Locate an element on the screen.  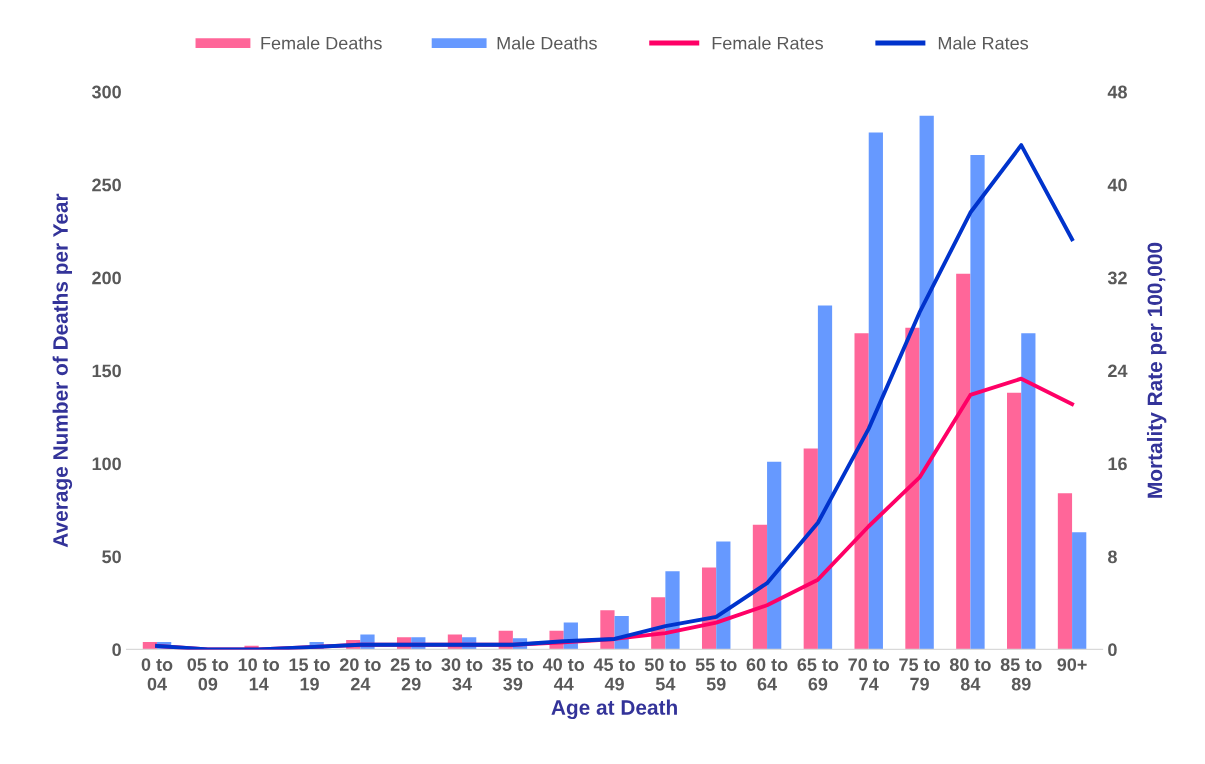
x-tick-label: 75 to 79 is located at coordinates (919, 674).